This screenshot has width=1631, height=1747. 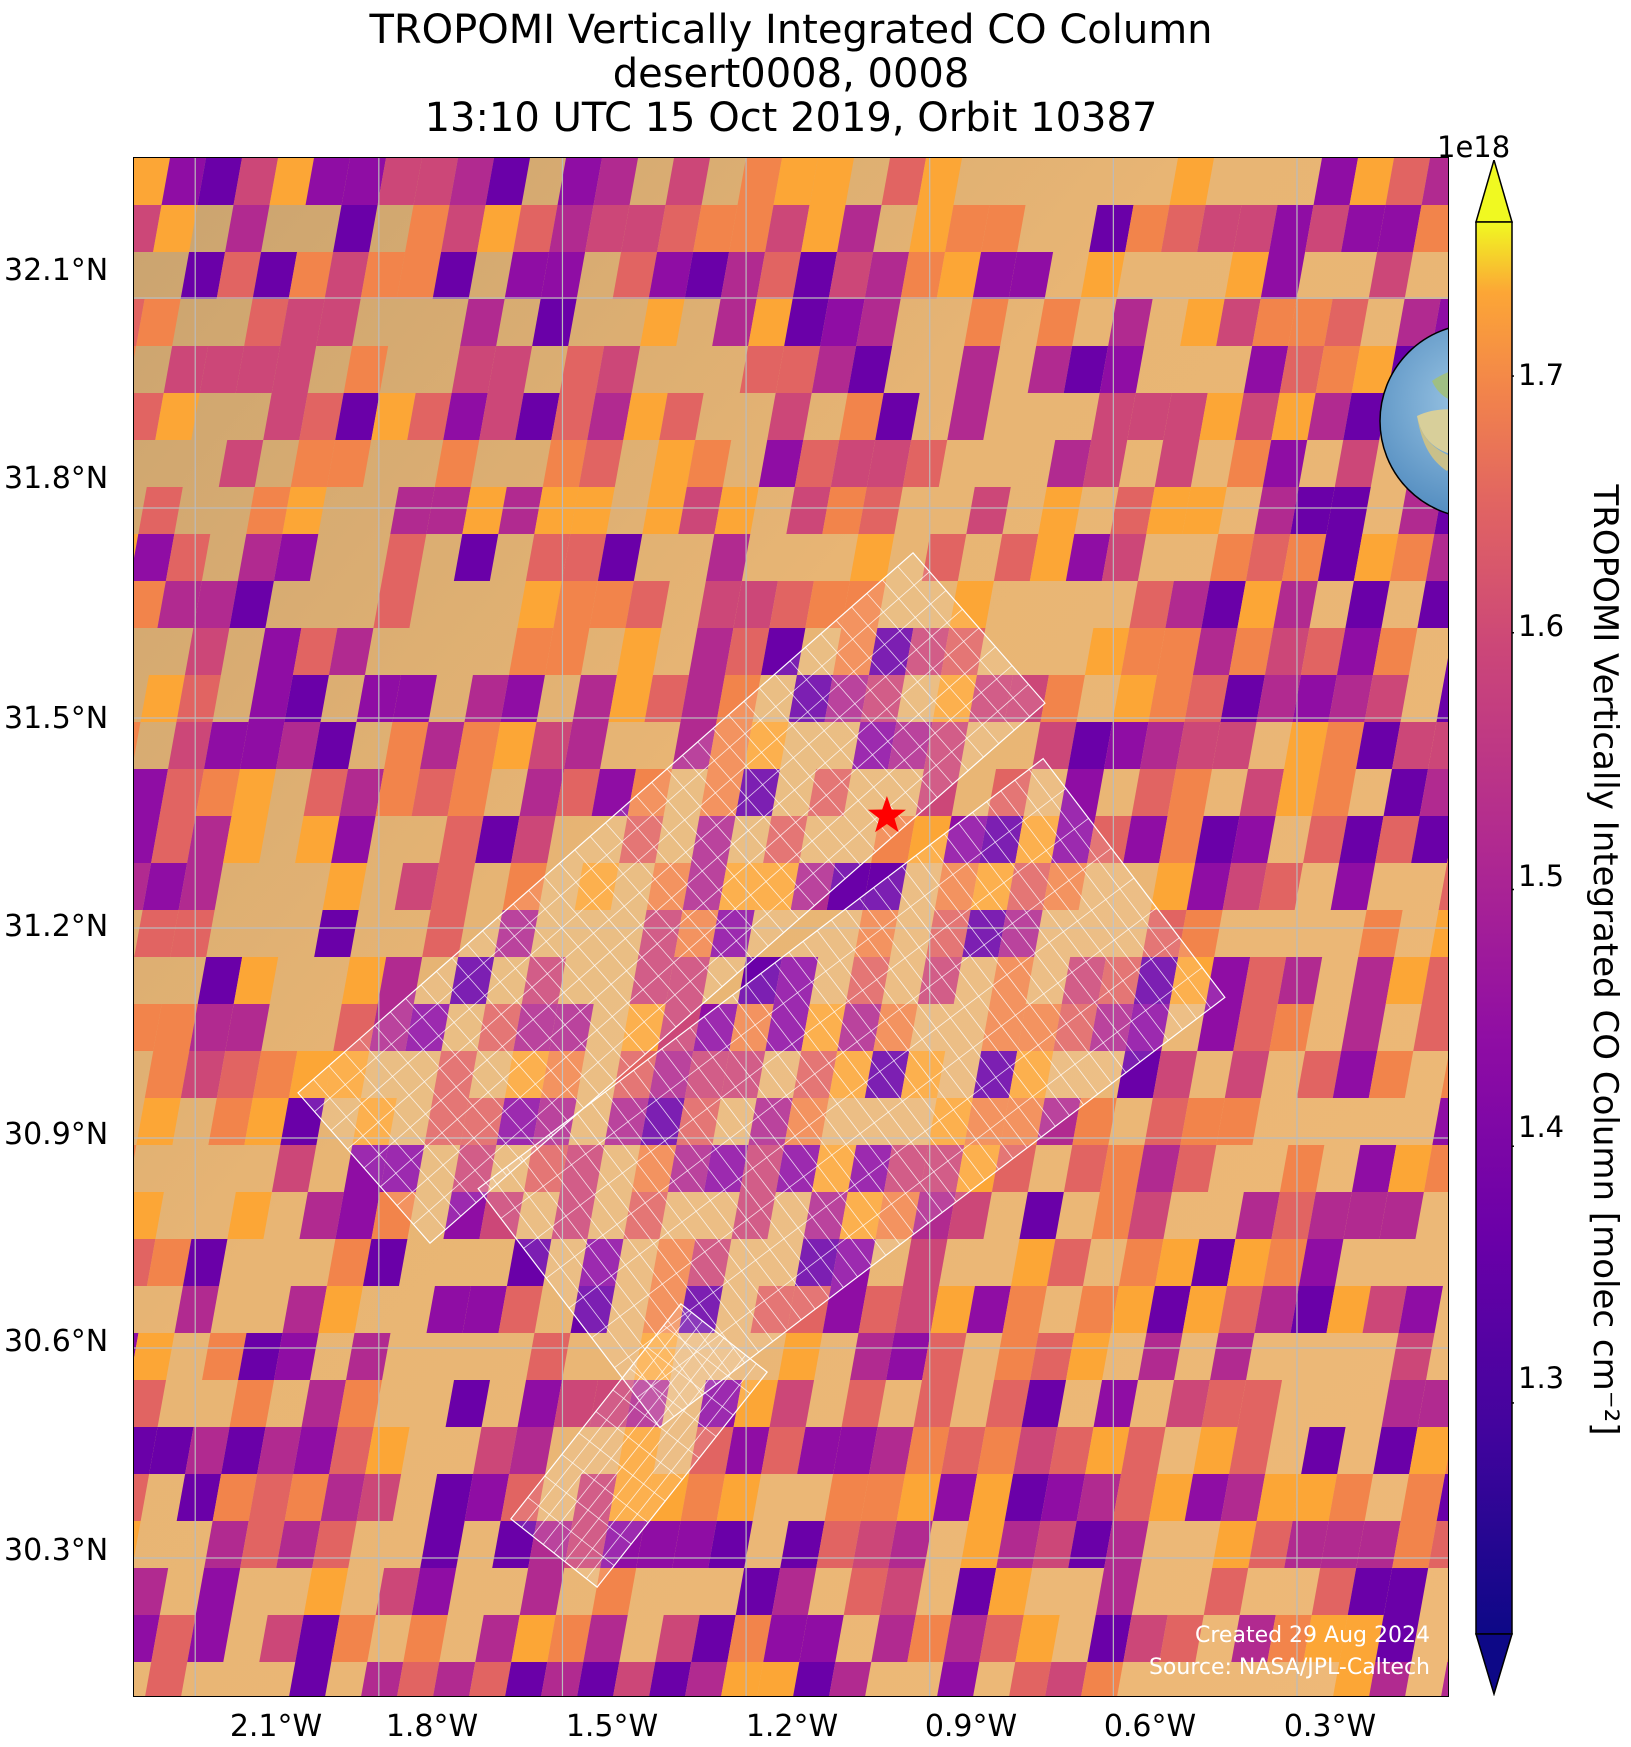 What do you see at coordinates (56, 926) in the screenshot?
I see `lat-tick-label: 31.2°N` at bounding box center [56, 926].